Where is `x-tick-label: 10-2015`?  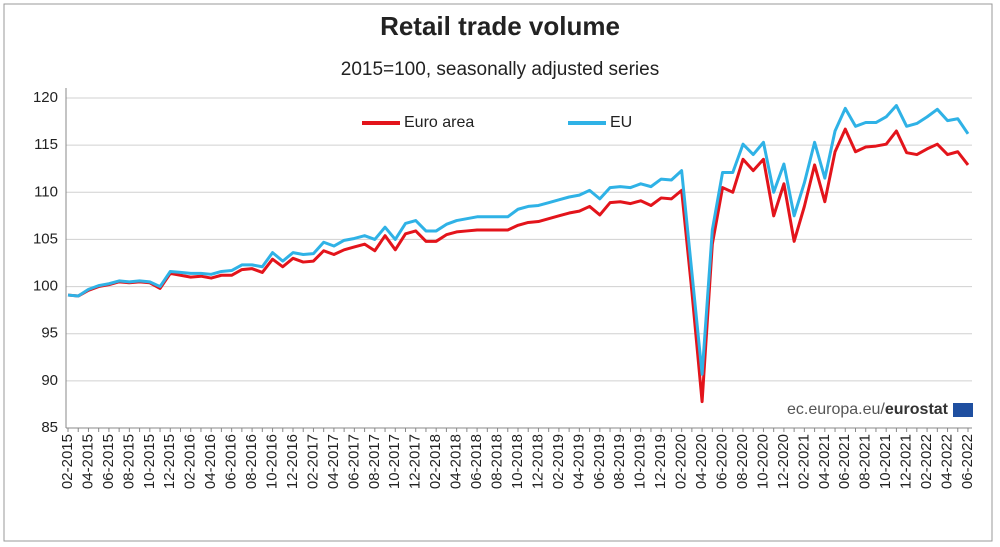
x-tick-label: 10-2015 is located at coordinates (149, 461).